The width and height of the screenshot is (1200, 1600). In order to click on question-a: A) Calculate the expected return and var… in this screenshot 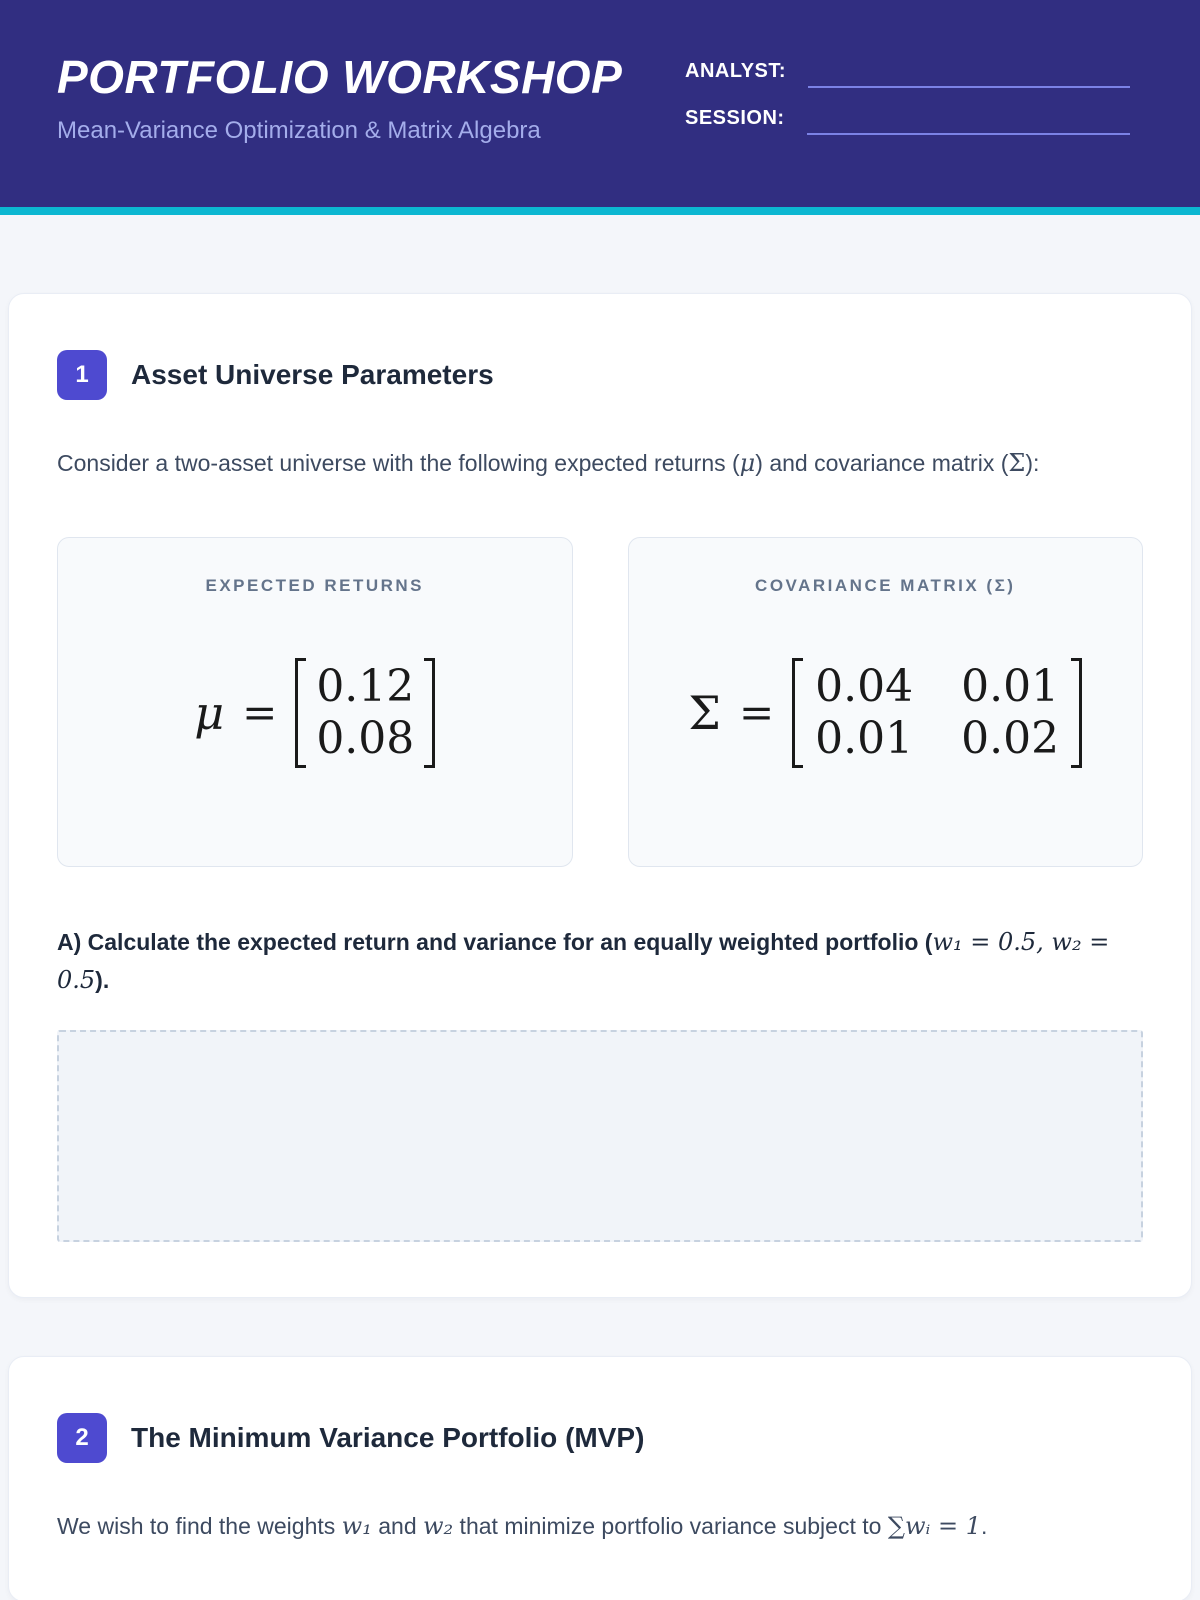, I will do `click(600, 961)`.